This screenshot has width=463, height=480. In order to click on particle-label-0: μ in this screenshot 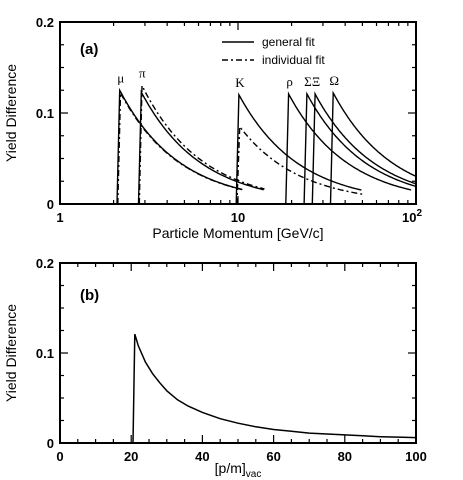, I will do `click(120, 77)`.